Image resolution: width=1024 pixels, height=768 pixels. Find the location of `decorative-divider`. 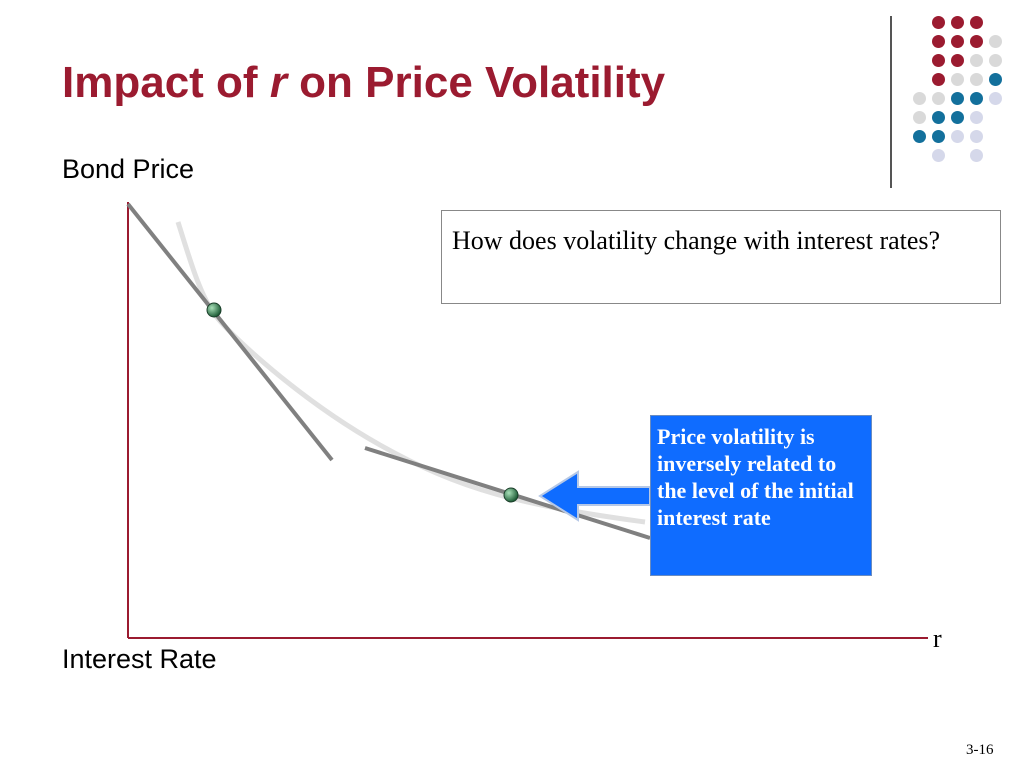

decorative-divider is located at coordinates (891, 102).